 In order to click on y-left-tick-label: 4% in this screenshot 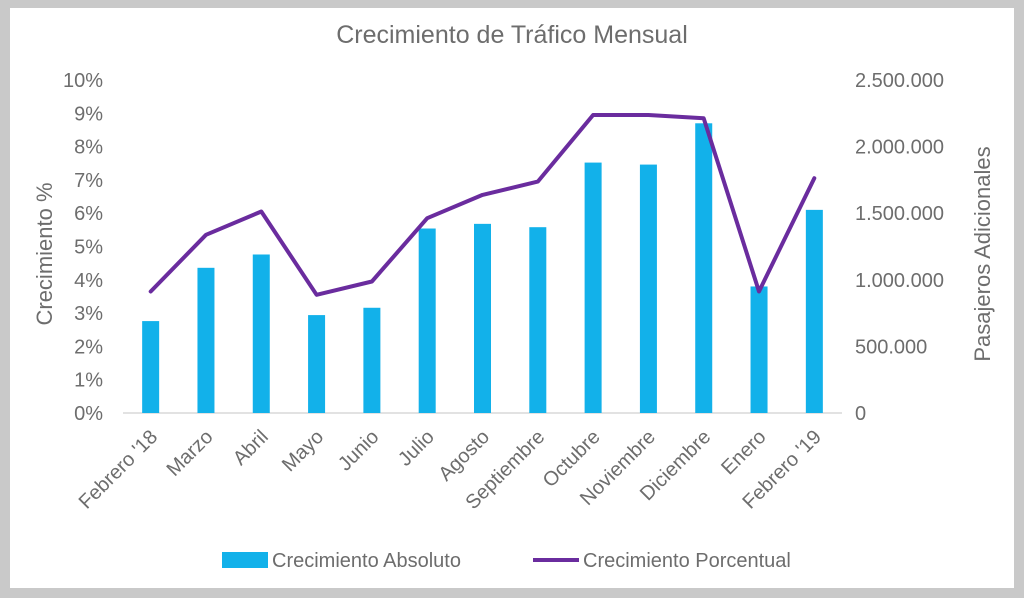, I will do `click(88, 281)`.